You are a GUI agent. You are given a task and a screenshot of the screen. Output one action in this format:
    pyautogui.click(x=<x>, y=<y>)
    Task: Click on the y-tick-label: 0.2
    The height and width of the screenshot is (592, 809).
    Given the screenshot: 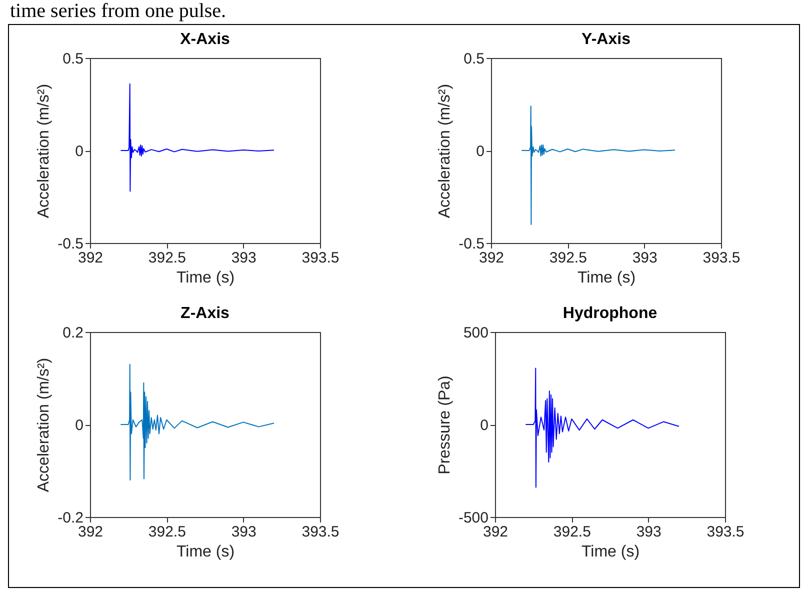 What is the action you would take?
    pyautogui.click(x=73, y=333)
    